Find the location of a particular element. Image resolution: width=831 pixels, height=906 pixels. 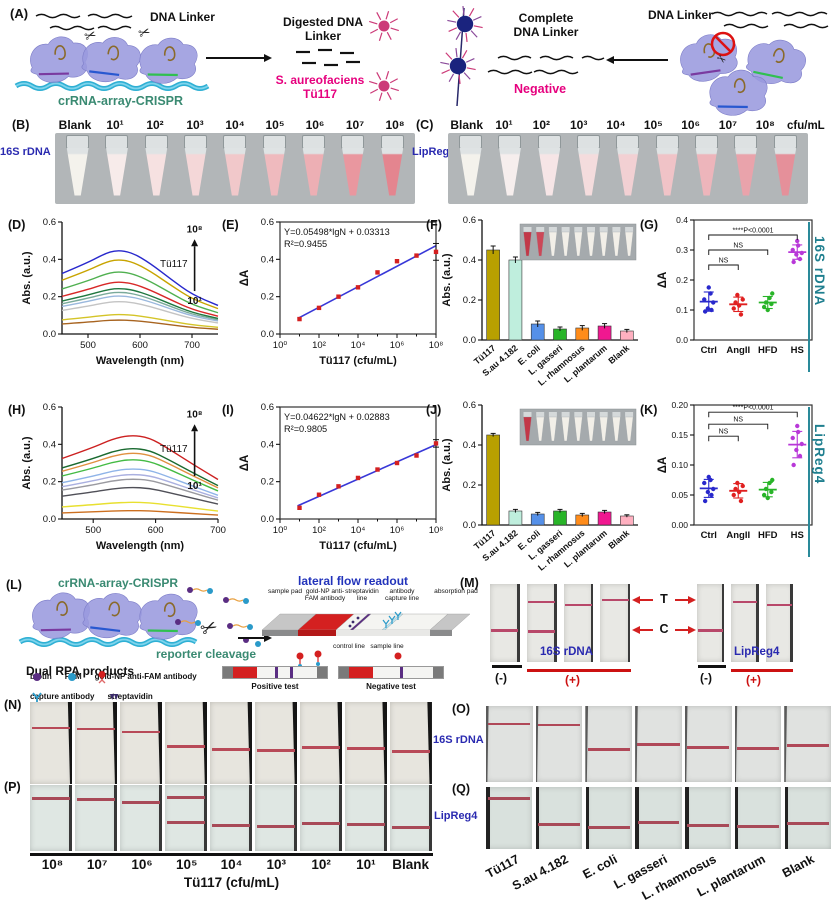

result-line is located at coordinates (291, 672).